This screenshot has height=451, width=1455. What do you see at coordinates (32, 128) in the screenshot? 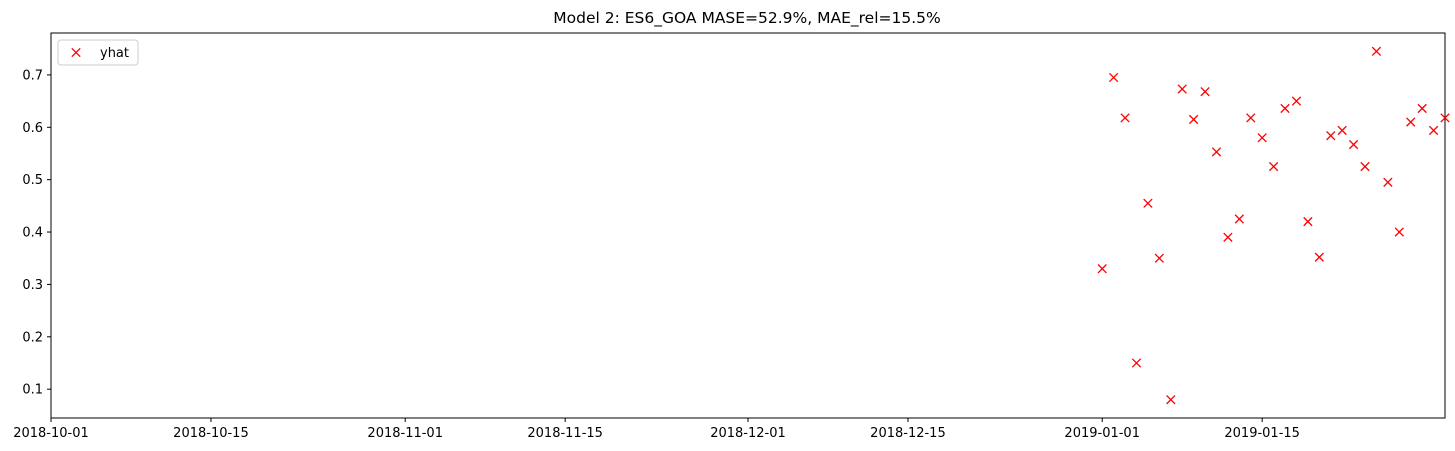
I see `y-tick-label: 0.6` at bounding box center [32, 128].